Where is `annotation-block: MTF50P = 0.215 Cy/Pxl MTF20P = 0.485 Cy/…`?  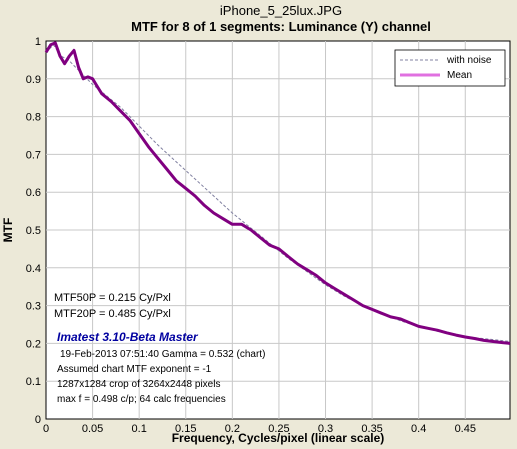 annotation-block: MTF50P = 0.215 Cy/Pxl MTF20P = 0.485 Cy/… is located at coordinates (159, 348).